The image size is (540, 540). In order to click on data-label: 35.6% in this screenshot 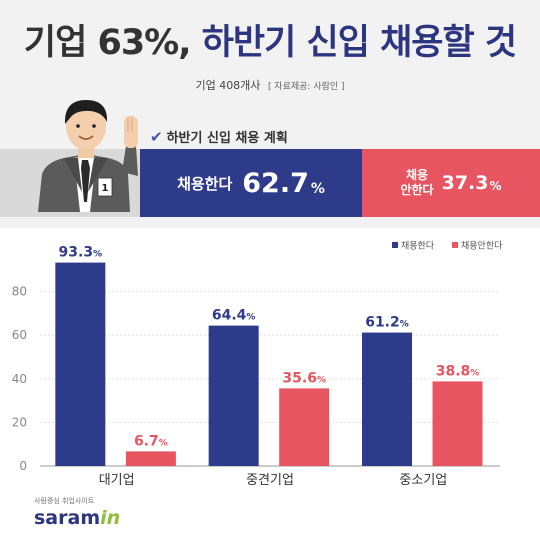, I will do `click(304, 378)`.